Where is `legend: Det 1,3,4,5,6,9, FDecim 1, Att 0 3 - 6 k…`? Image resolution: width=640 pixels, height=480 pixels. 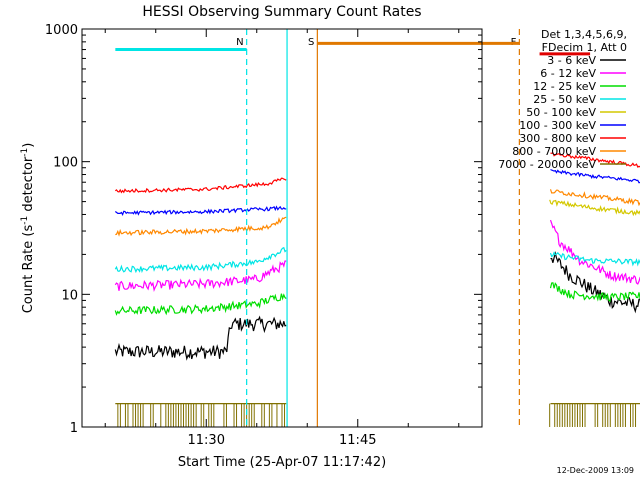
legend: Det 1,3,4,5,6,9, FDecim 1, Att 0 3 - 6 k… is located at coordinates (562, 99).